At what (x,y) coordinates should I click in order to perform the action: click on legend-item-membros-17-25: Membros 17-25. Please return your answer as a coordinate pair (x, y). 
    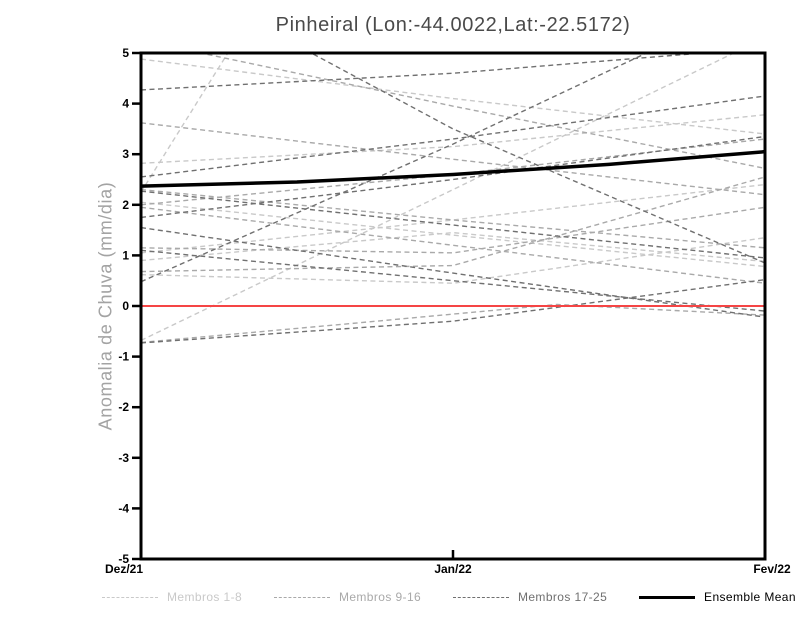
    Looking at the image, I should click on (530, 597).